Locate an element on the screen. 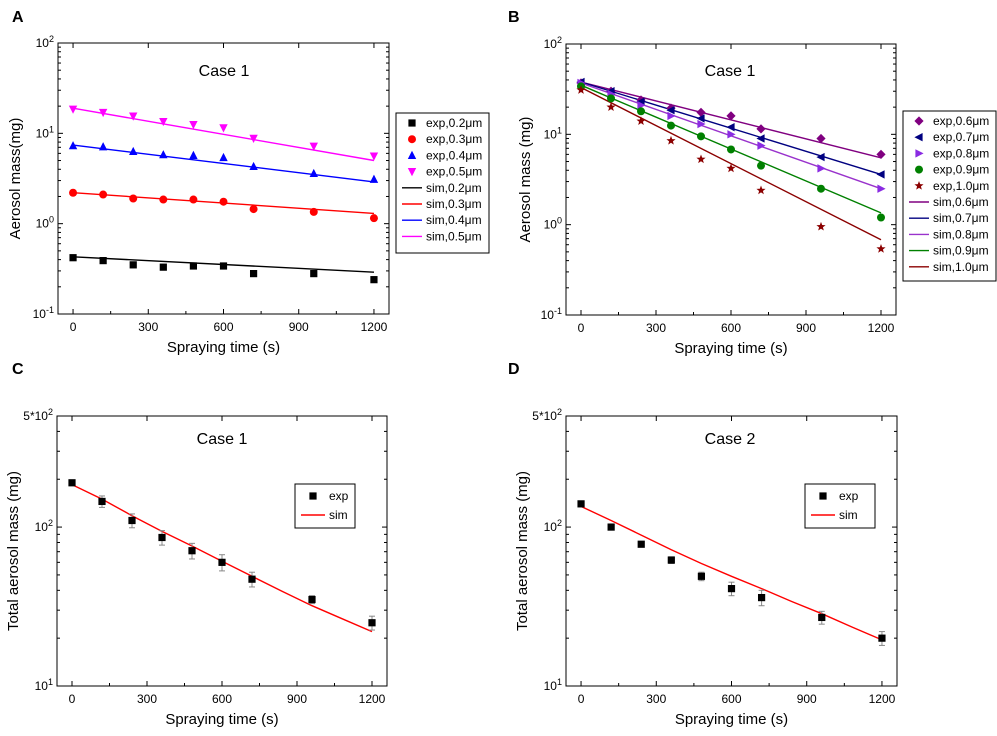 The width and height of the screenshot is (997, 736). legend-label: sim,0.9μm is located at coordinates (961, 251).